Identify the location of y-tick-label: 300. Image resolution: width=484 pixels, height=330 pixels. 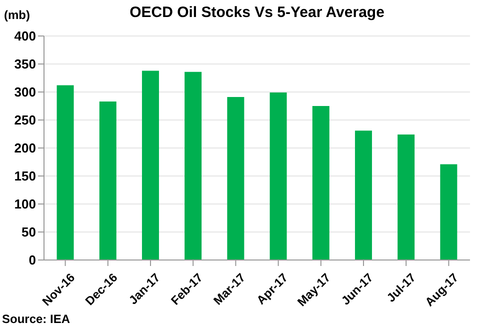
(25, 92).